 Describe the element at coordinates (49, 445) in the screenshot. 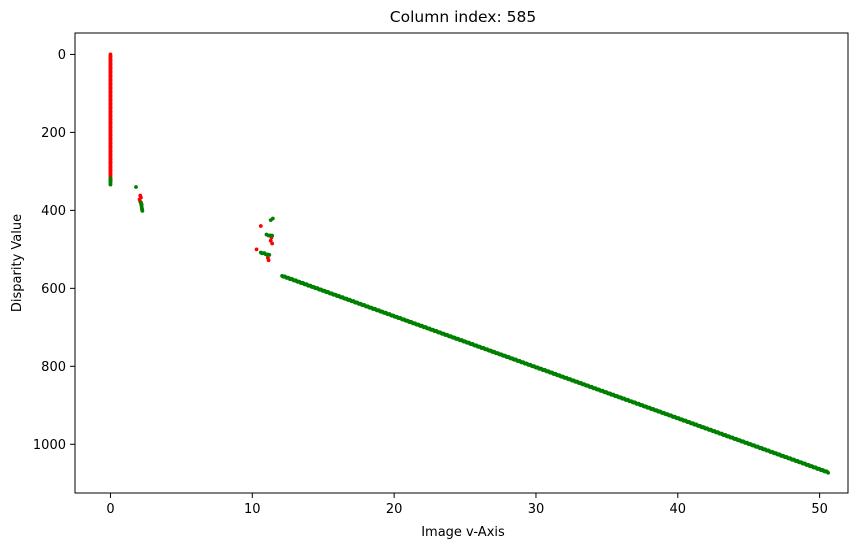

I see `y-tick-label: 1000` at that location.